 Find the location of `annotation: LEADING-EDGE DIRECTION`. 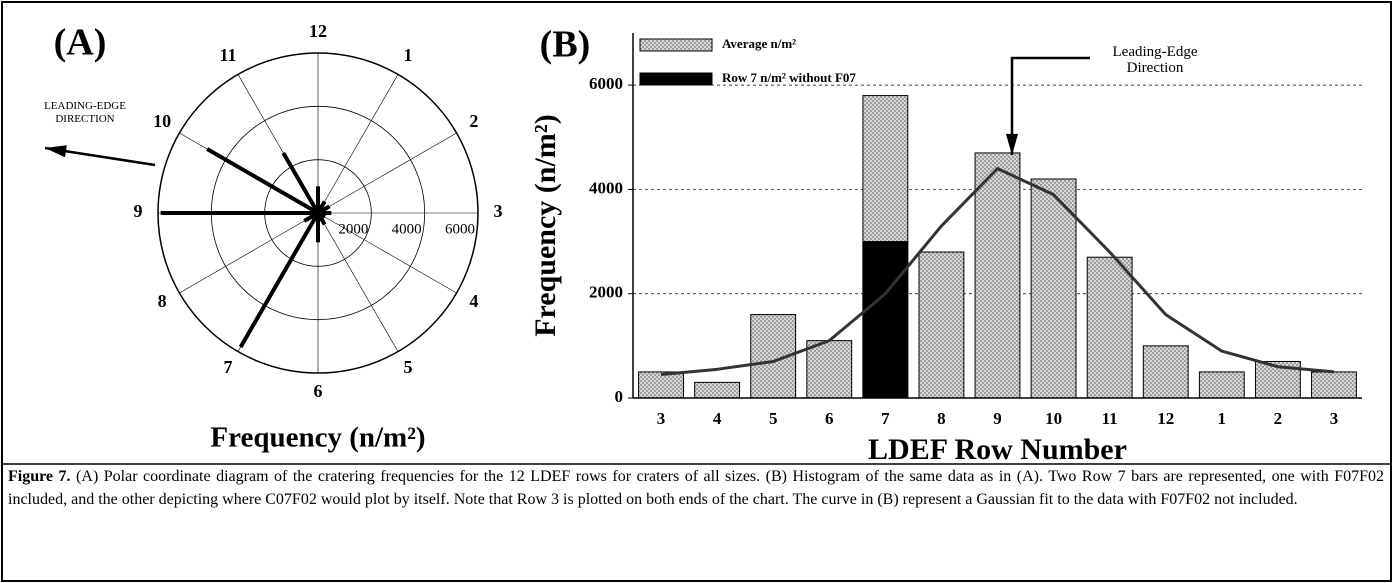

annotation: LEADING-EDGE DIRECTION is located at coordinates (85, 112).